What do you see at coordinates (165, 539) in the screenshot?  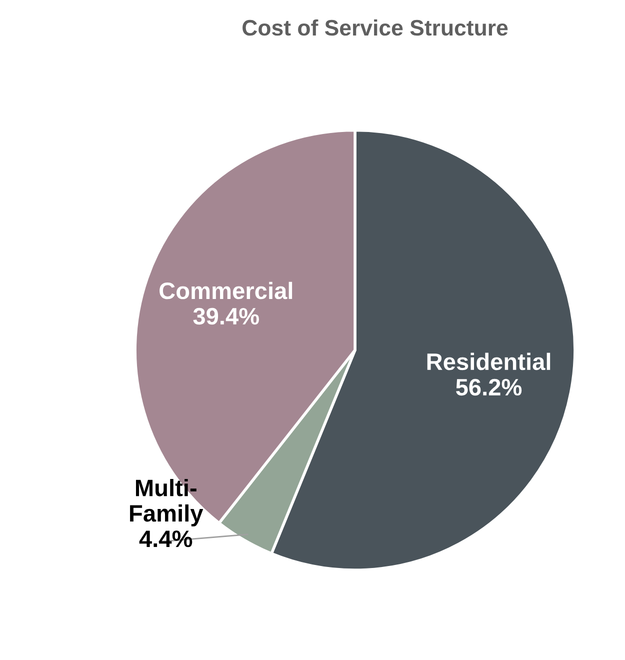 I see `data-label: 4.4%` at bounding box center [165, 539].